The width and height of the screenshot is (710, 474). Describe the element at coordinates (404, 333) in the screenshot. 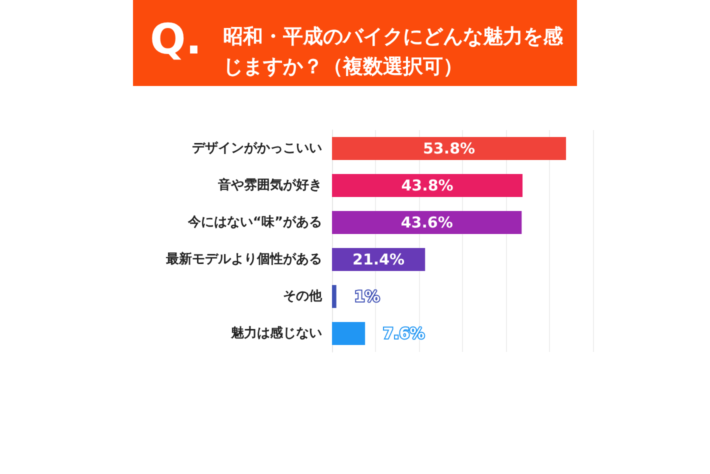

I see `data-label: 7.6%` at that location.